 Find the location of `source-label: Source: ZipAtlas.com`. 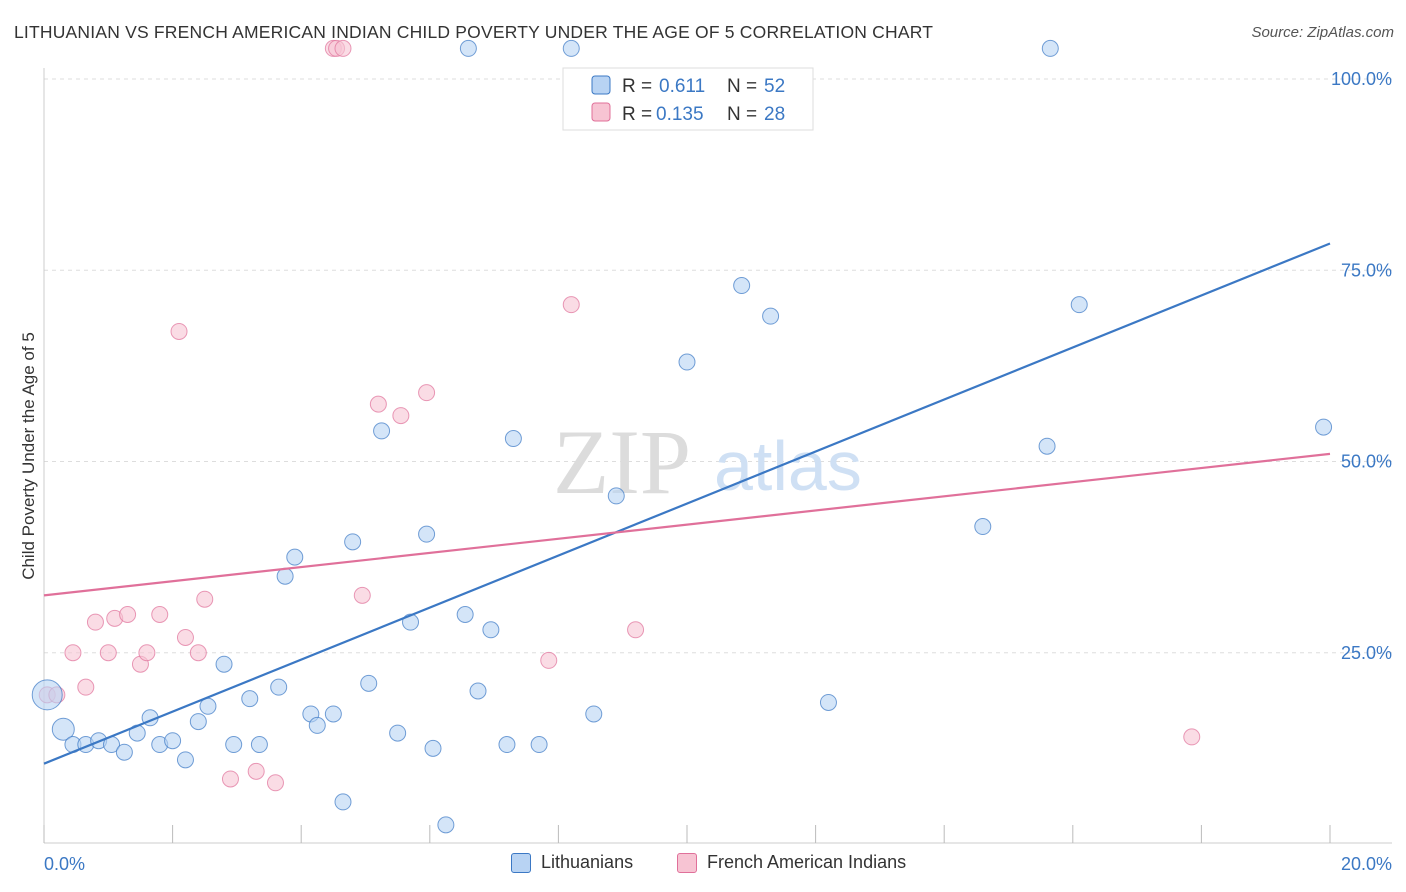

source-label: Source: ZipAtlas.com is located at coordinates (1322, 32).